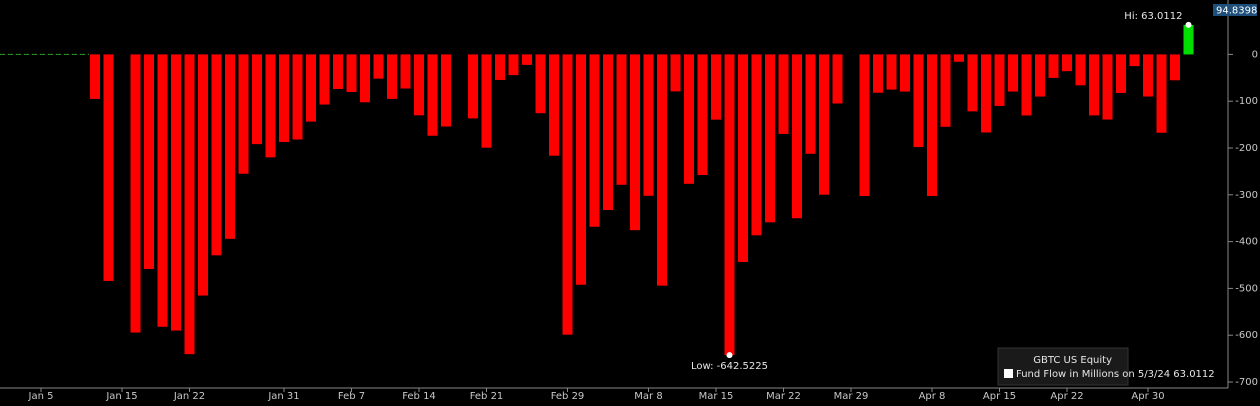 The height and width of the screenshot is (406, 1260). What do you see at coordinates (568, 396) in the screenshot?
I see `x-tick-label: Feb 29` at bounding box center [568, 396].